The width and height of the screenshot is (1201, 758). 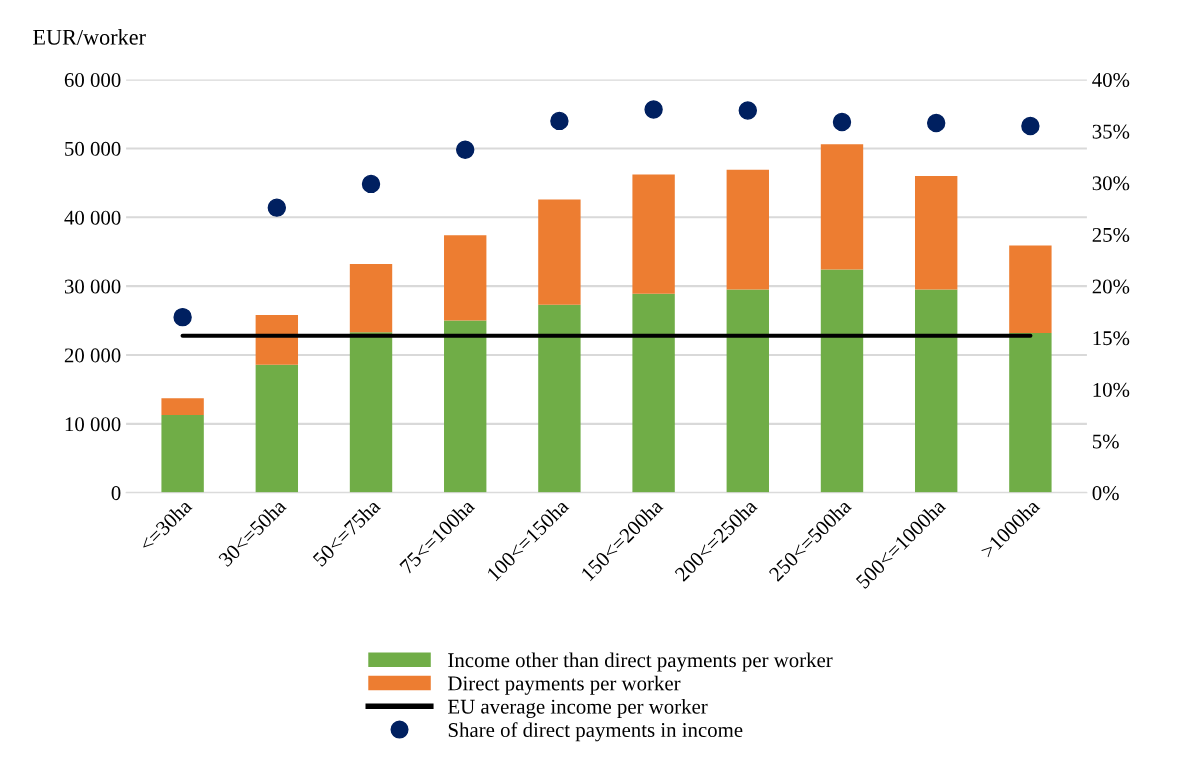 What do you see at coordinates (93, 424) in the screenshot?
I see `y-tick-label: 10 000` at bounding box center [93, 424].